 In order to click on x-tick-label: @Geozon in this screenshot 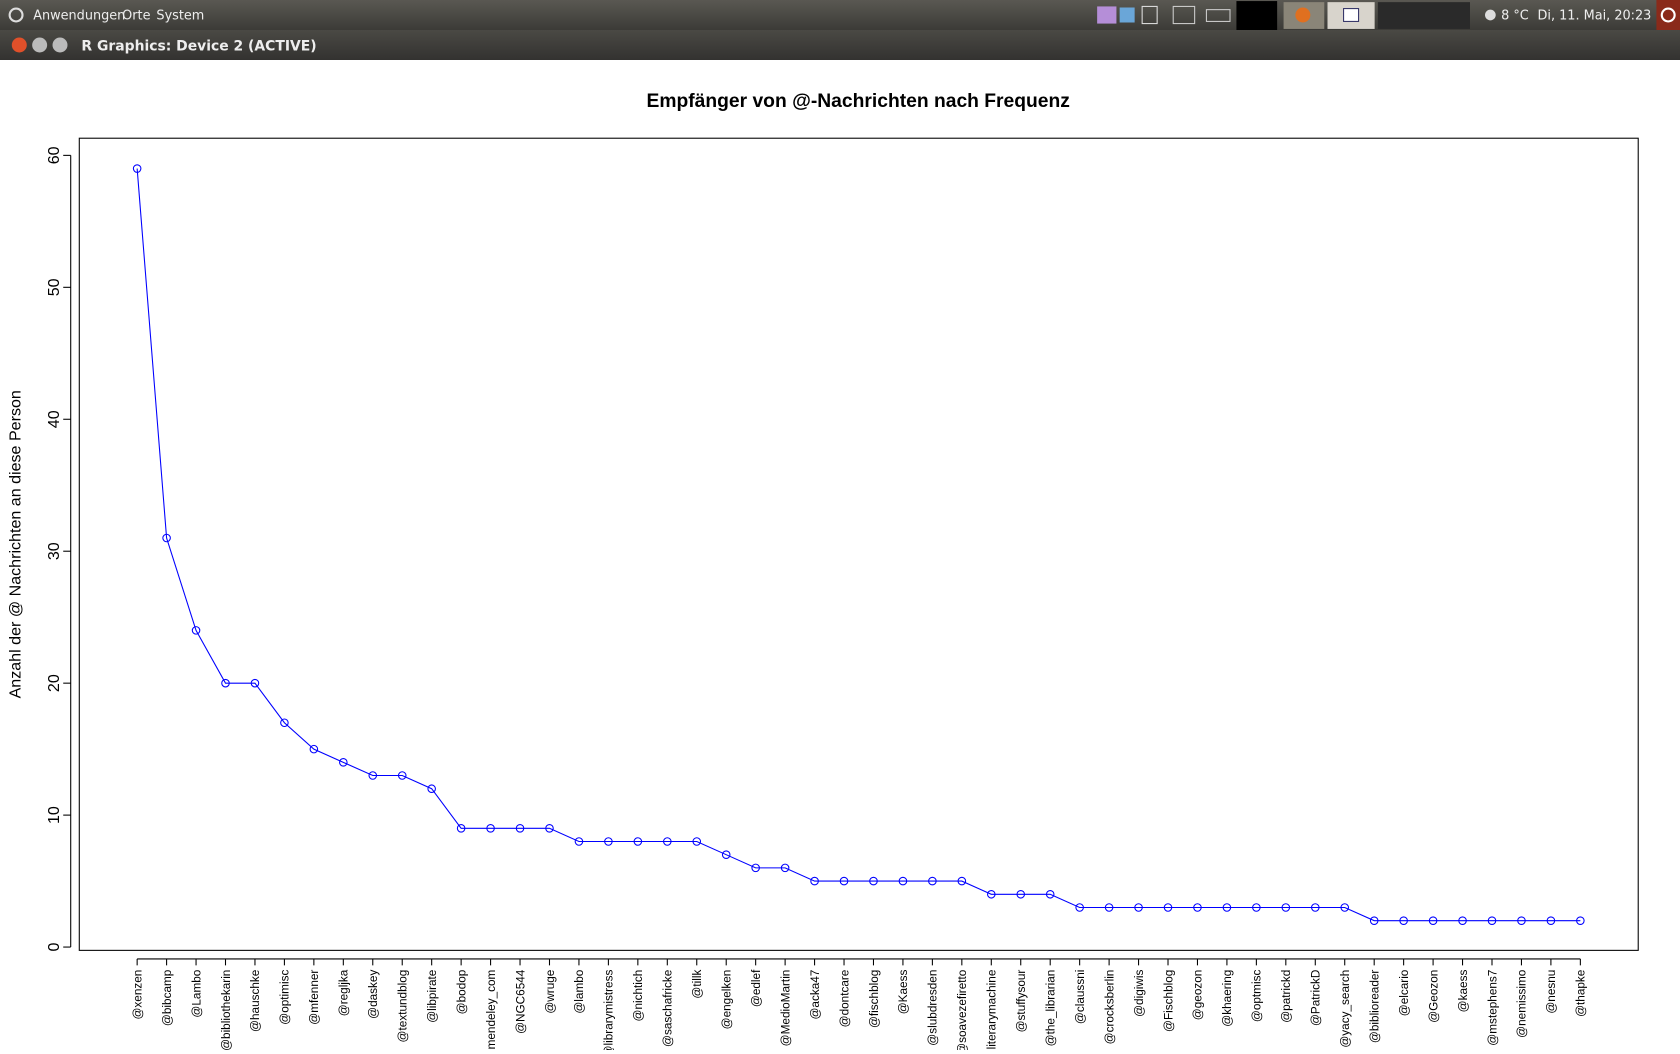, I will do `click(1433, 996)`.